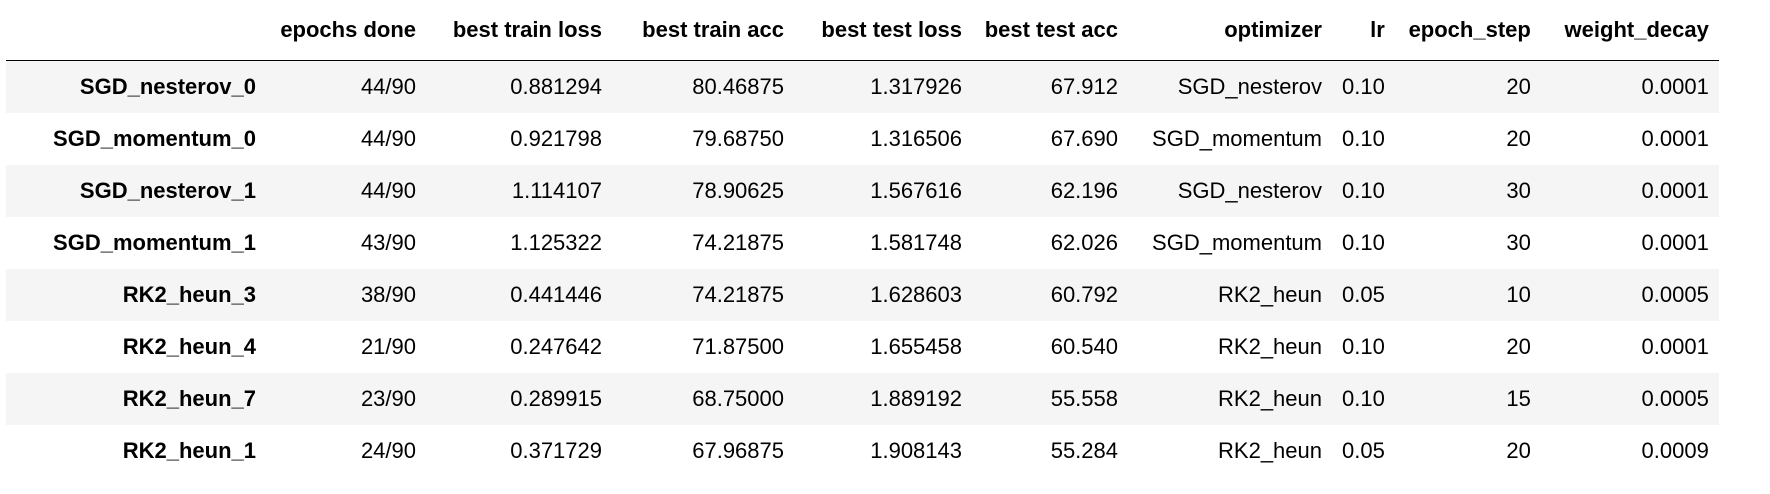  I want to click on cell-best-test-acc: 67.690, so click(1084, 138).